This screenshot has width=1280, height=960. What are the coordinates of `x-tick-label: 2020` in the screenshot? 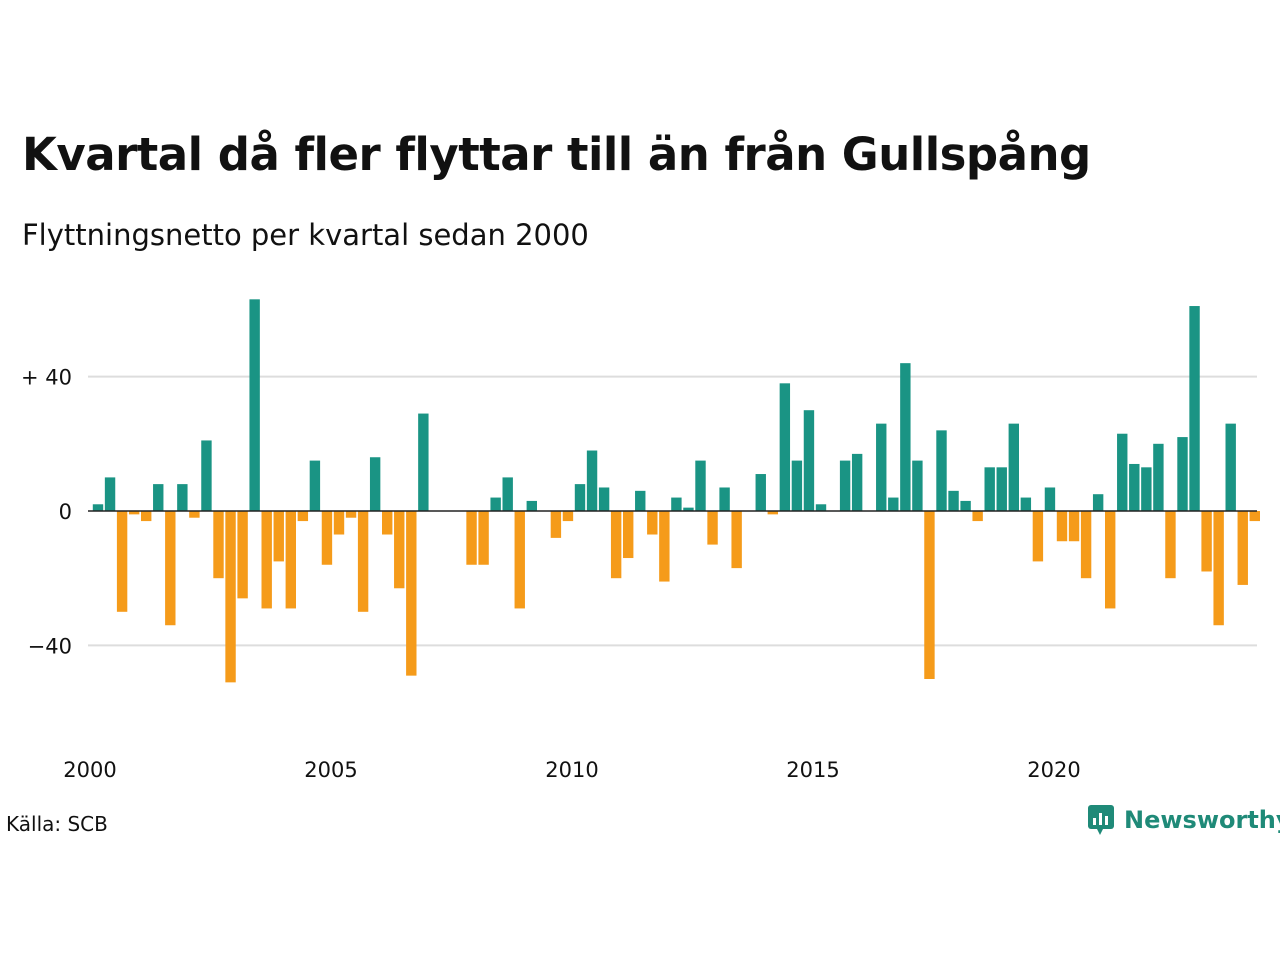 It's located at (1053, 770).